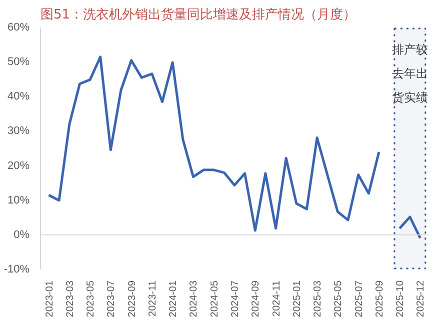 Image resolution: width=440 pixels, height=320 pixels. I want to click on x-tick-label: 2025-03, so click(318, 299).